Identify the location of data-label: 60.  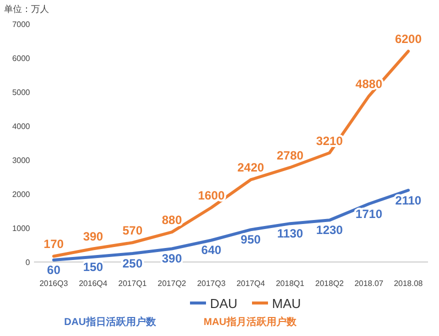
(54, 269).